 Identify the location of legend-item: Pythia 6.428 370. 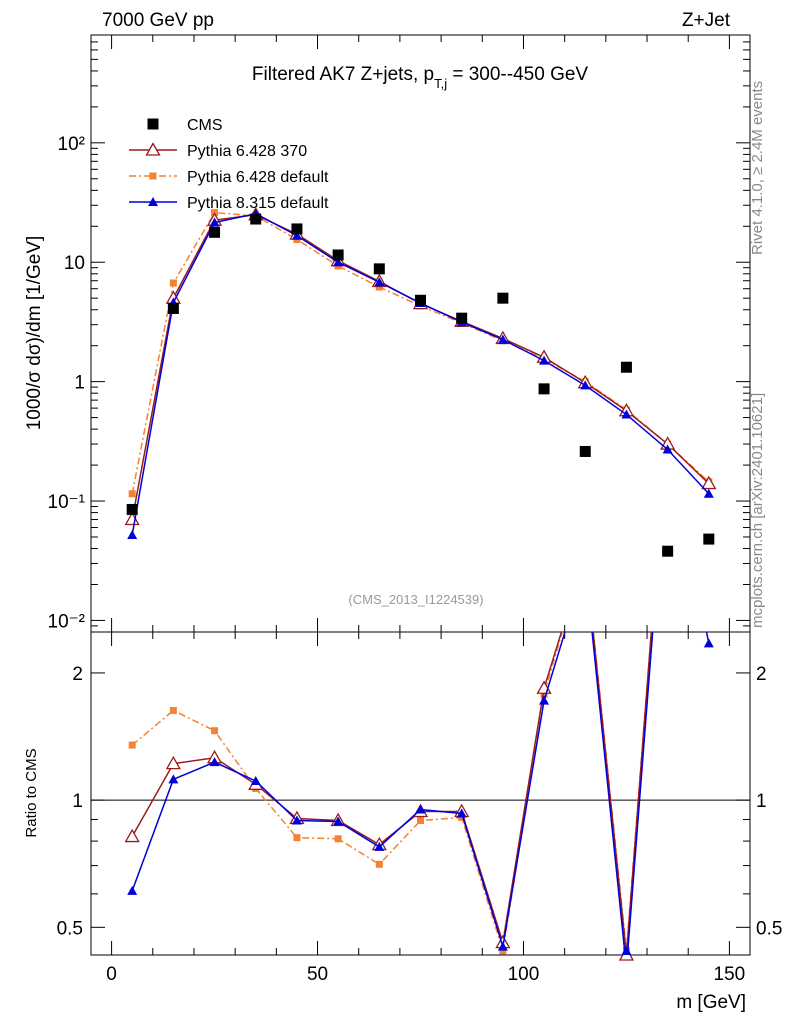
(218, 151).